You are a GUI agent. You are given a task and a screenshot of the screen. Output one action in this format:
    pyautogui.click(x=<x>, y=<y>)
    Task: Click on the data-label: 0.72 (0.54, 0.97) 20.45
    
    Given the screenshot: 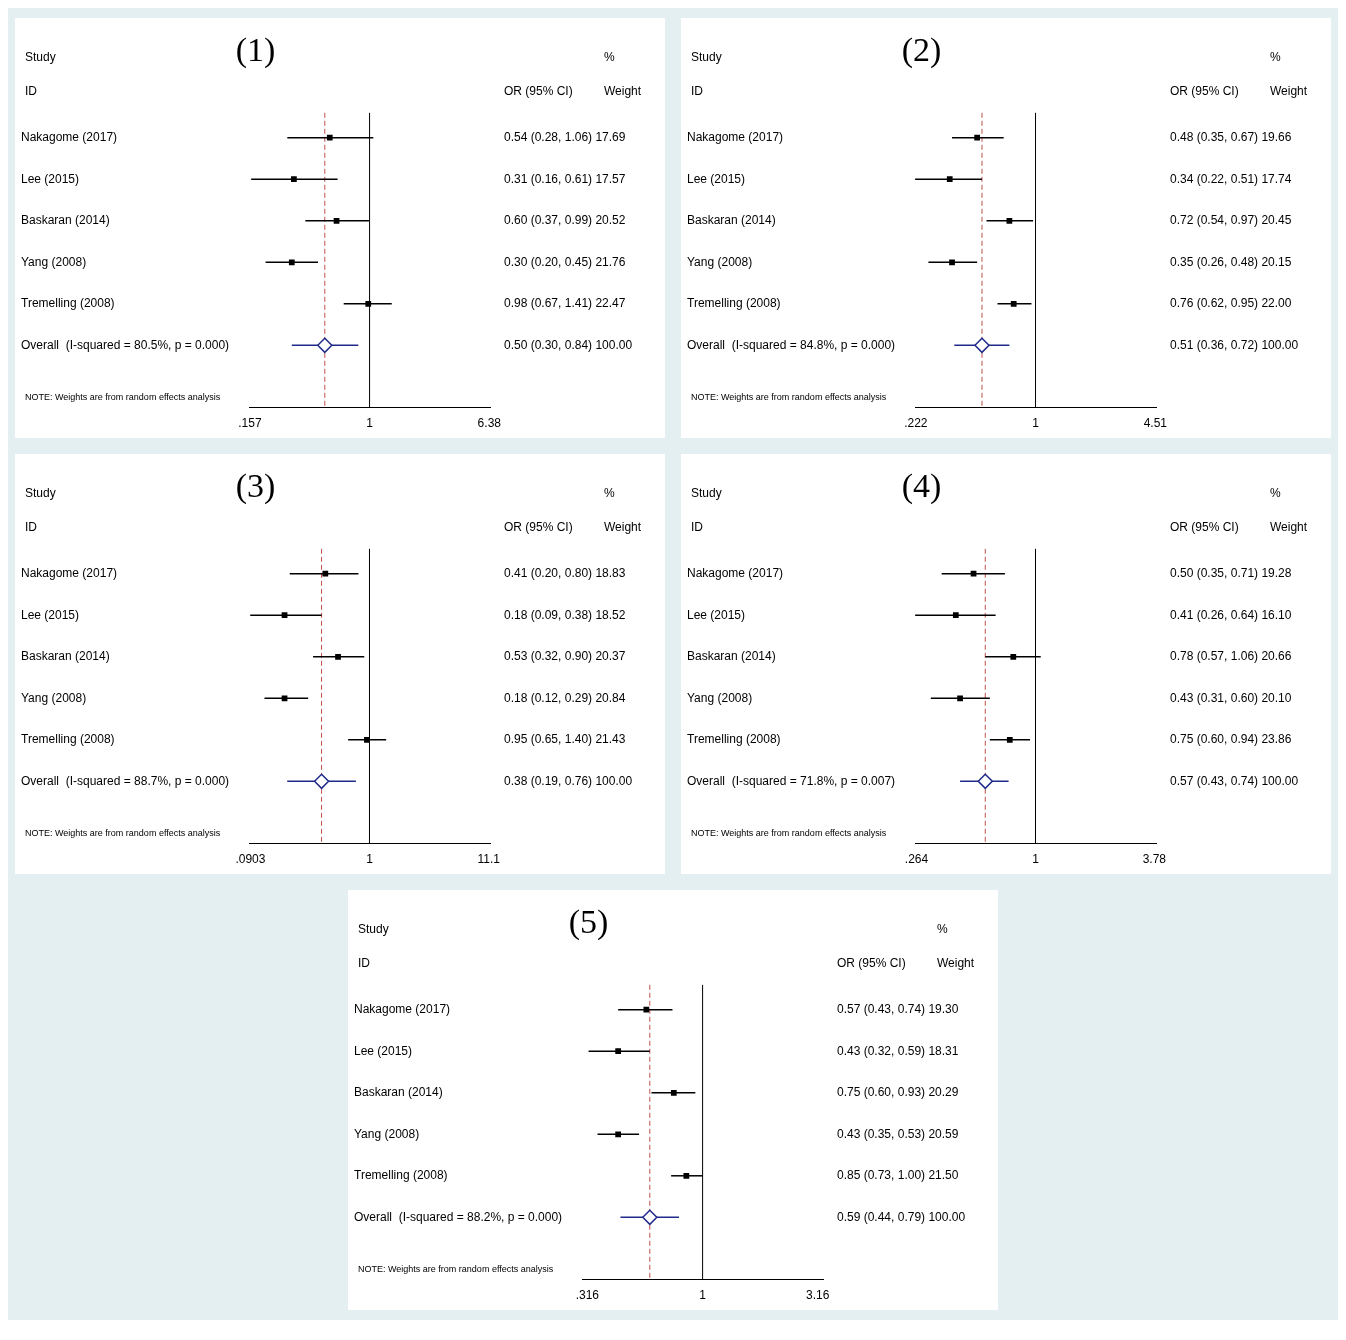 What is the action you would take?
    pyautogui.click(x=1231, y=220)
    